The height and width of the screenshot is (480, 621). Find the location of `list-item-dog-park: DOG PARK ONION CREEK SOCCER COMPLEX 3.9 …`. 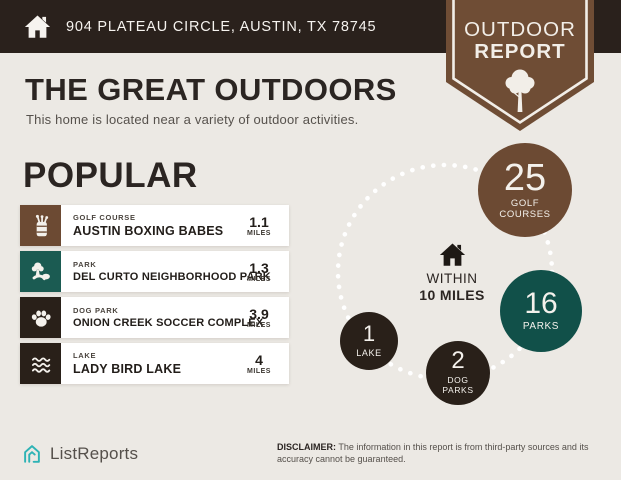

list-item-dog-park: DOG PARK ONION CREEK SOCCER COMPLEX 3.9 … is located at coordinates (154, 317).